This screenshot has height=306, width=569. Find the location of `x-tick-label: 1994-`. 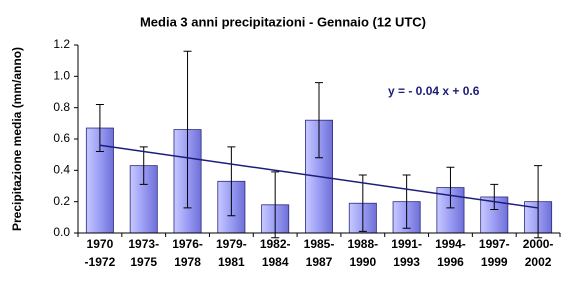

x-tick-label: 1994- is located at coordinates (450, 244).